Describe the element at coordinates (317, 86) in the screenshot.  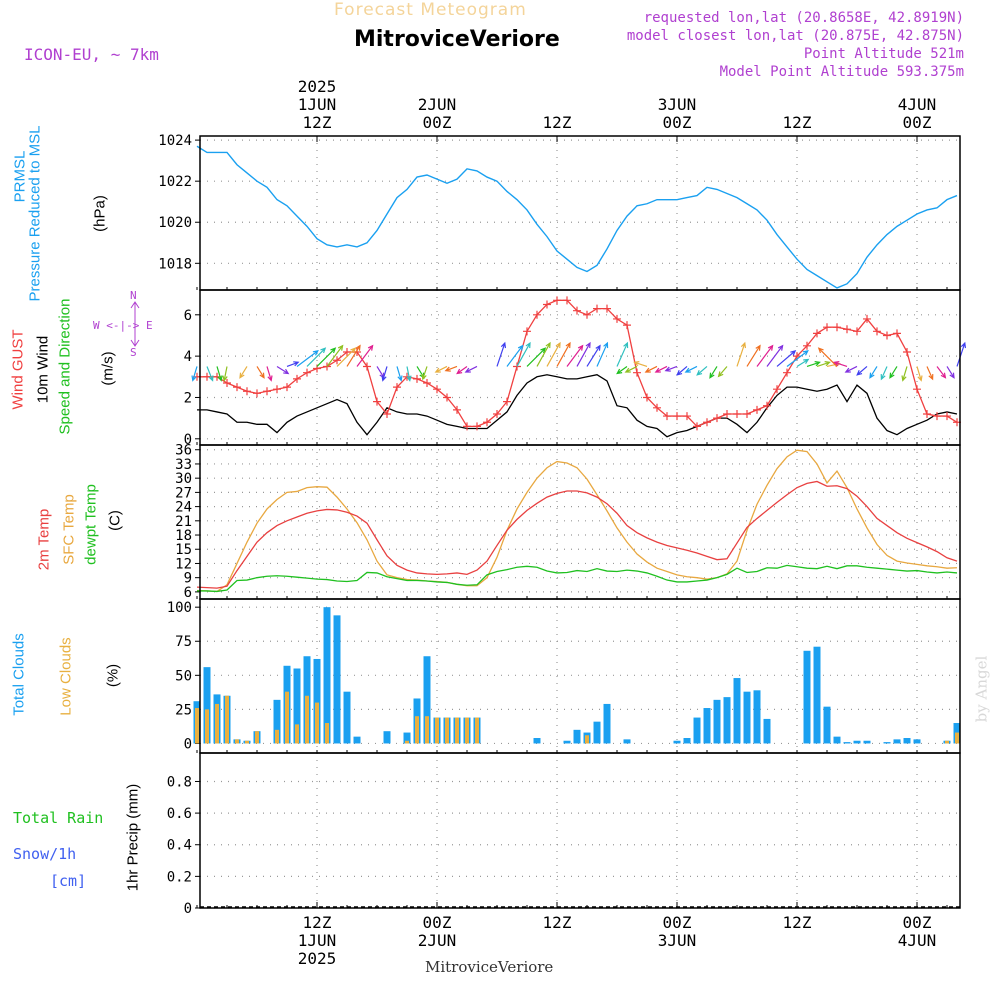
I see `top-time-label: 2025` at that location.